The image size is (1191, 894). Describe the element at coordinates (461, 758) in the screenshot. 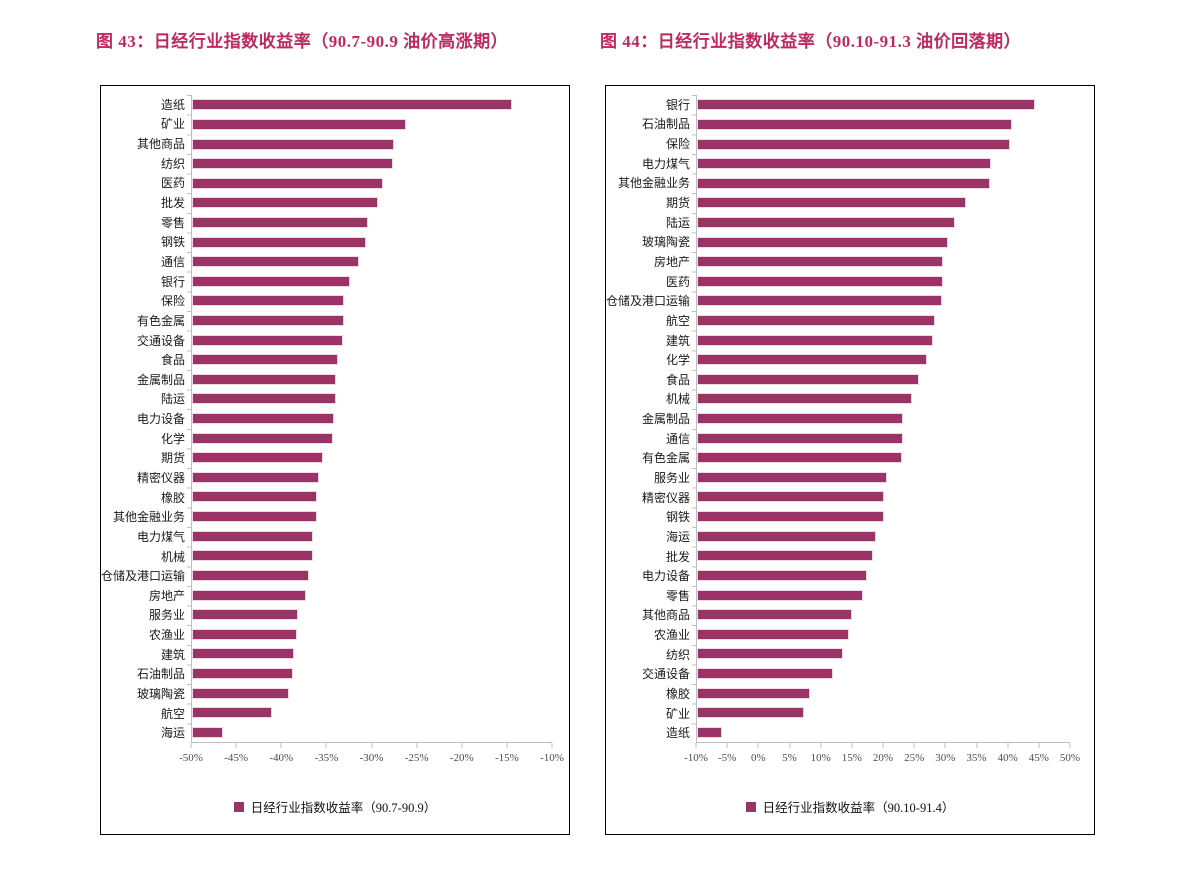

I see `x-axis-tick-label: -20%` at that location.